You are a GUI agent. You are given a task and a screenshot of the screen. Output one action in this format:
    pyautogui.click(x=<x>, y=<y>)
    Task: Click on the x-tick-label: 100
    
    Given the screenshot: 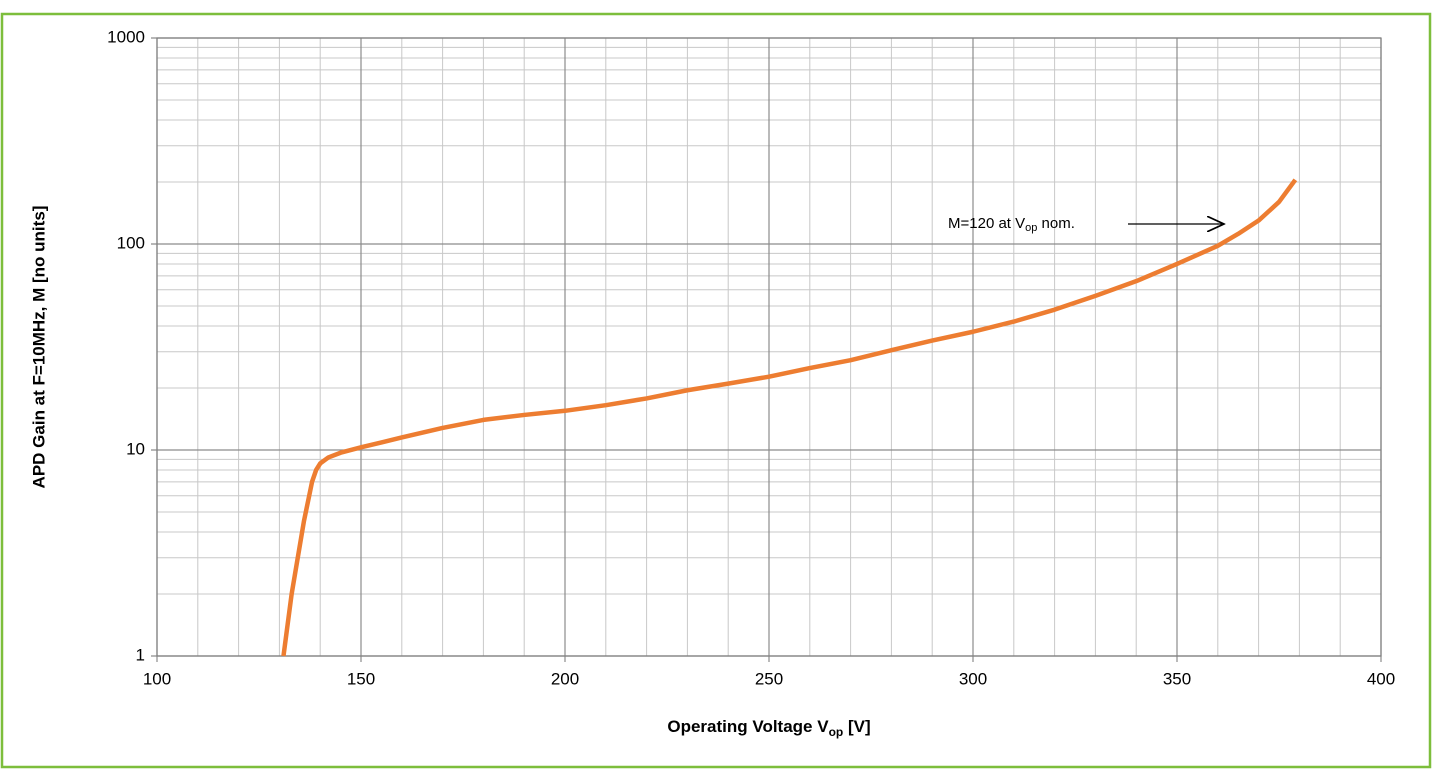 What is the action you would take?
    pyautogui.click(x=157, y=678)
    